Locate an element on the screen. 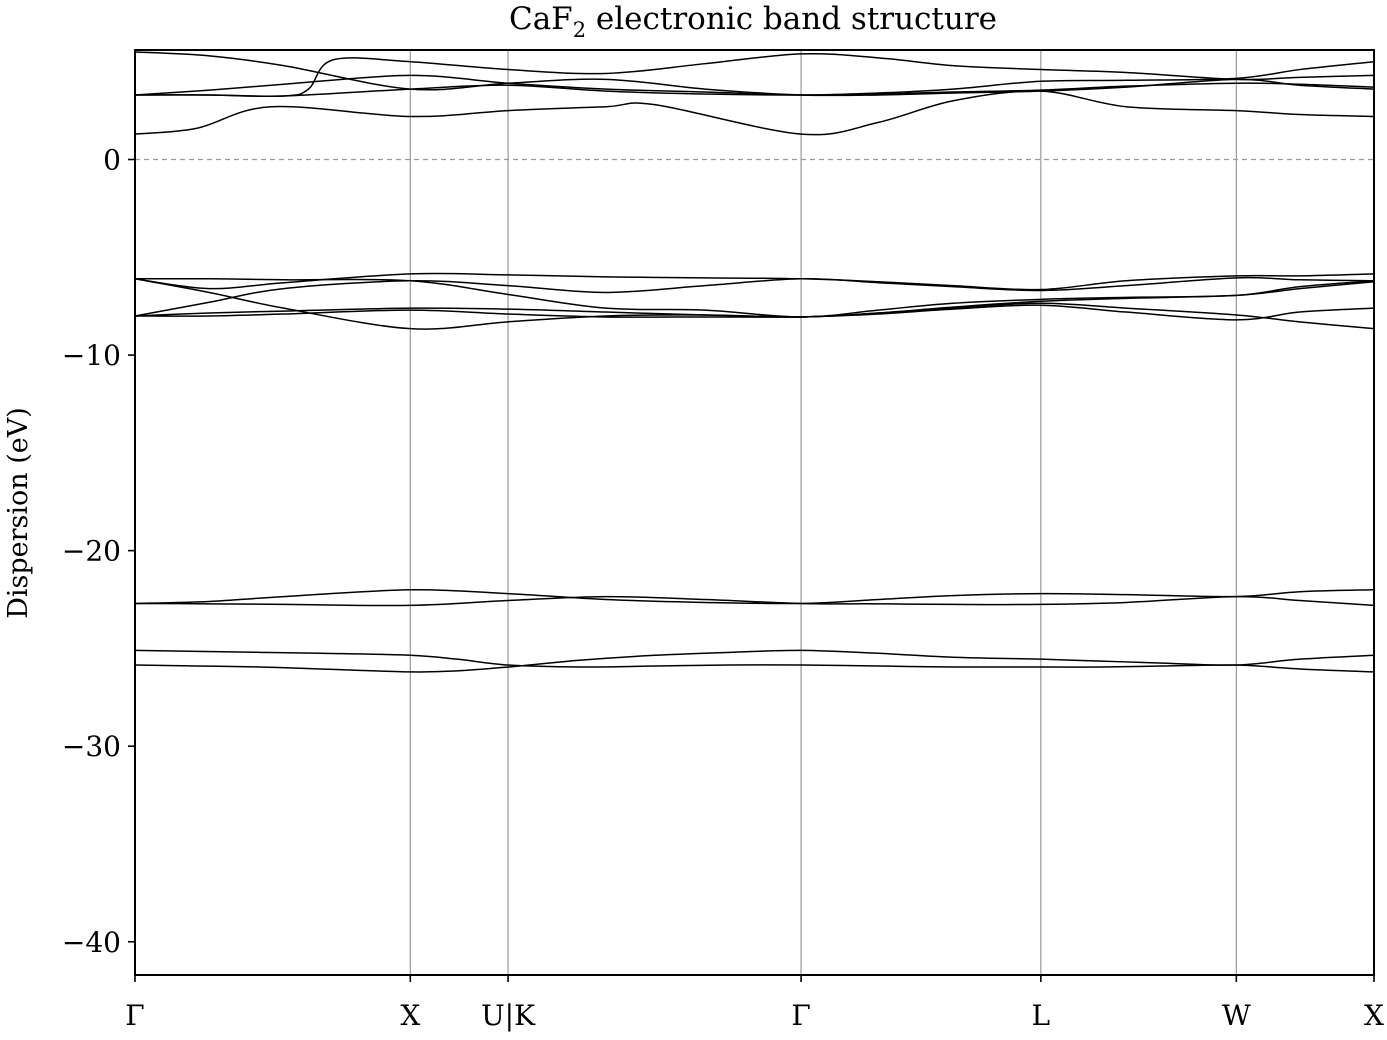  x-tick-label-2: U|K is located at coordinates (508, 1015).